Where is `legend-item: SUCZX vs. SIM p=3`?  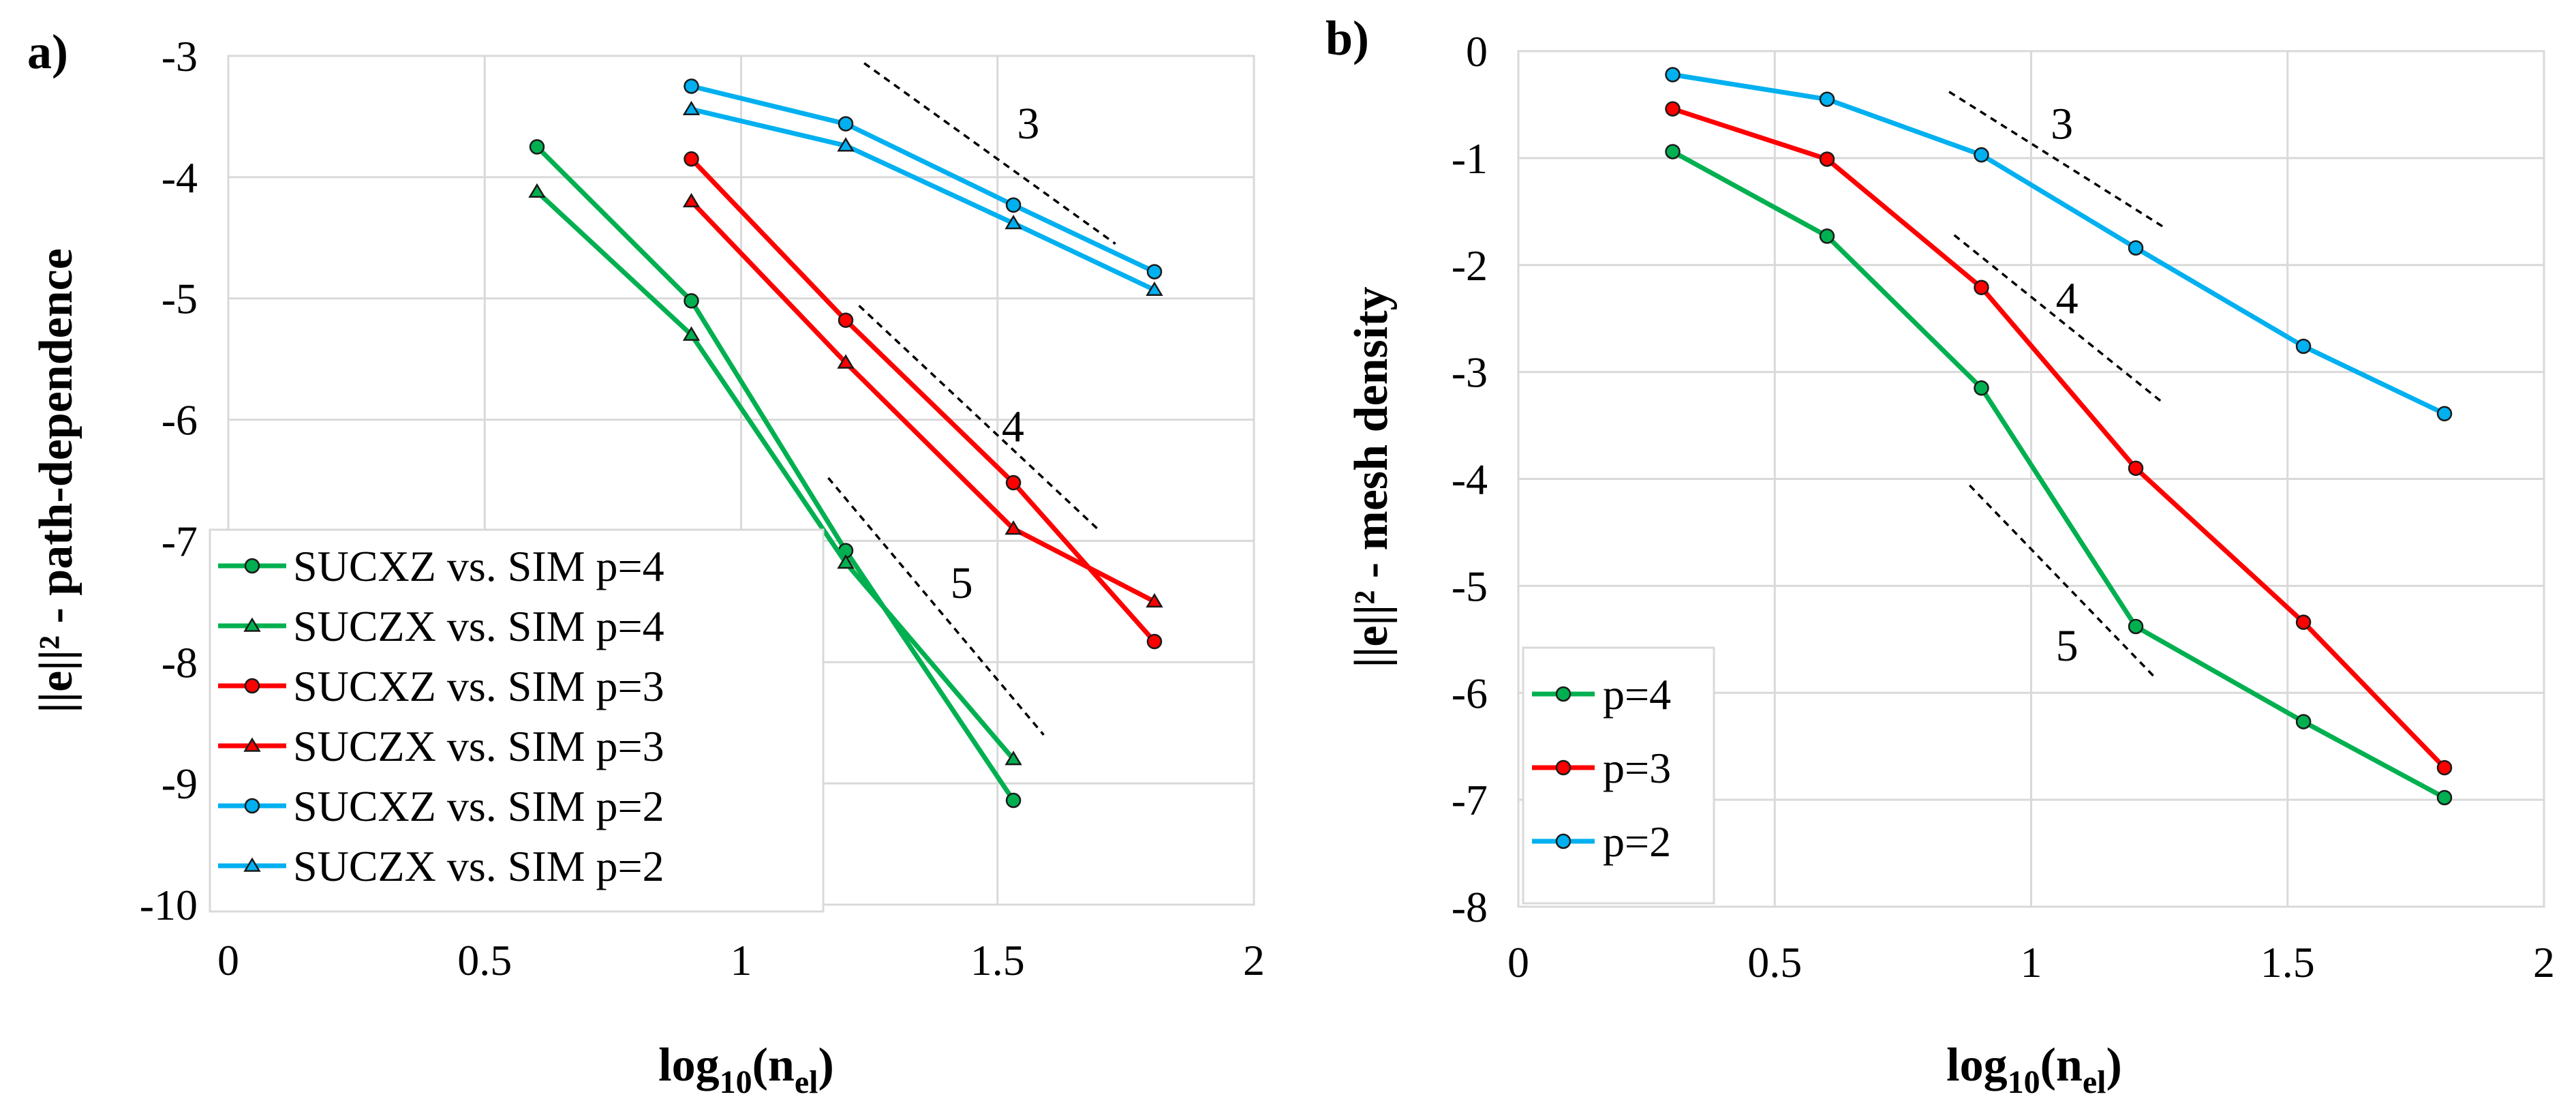
legend-item: SUCZX vs. SIM p=3 is located at coordinates (441, 746).